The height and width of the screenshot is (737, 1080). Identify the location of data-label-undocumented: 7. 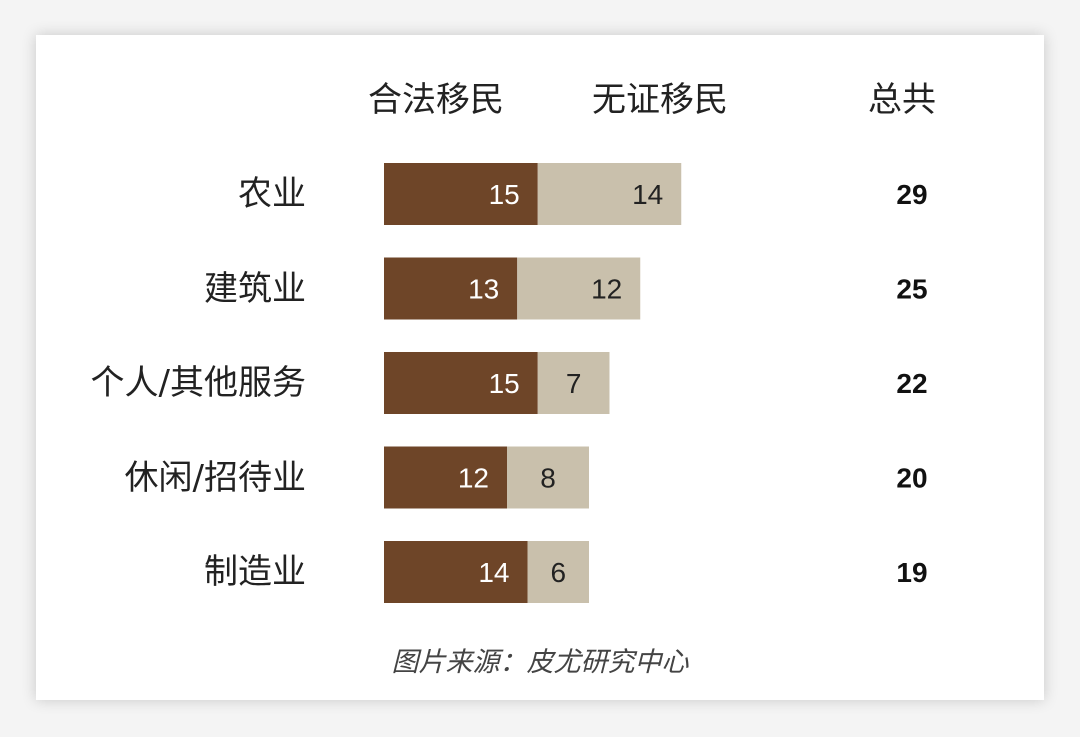
(574, 383).